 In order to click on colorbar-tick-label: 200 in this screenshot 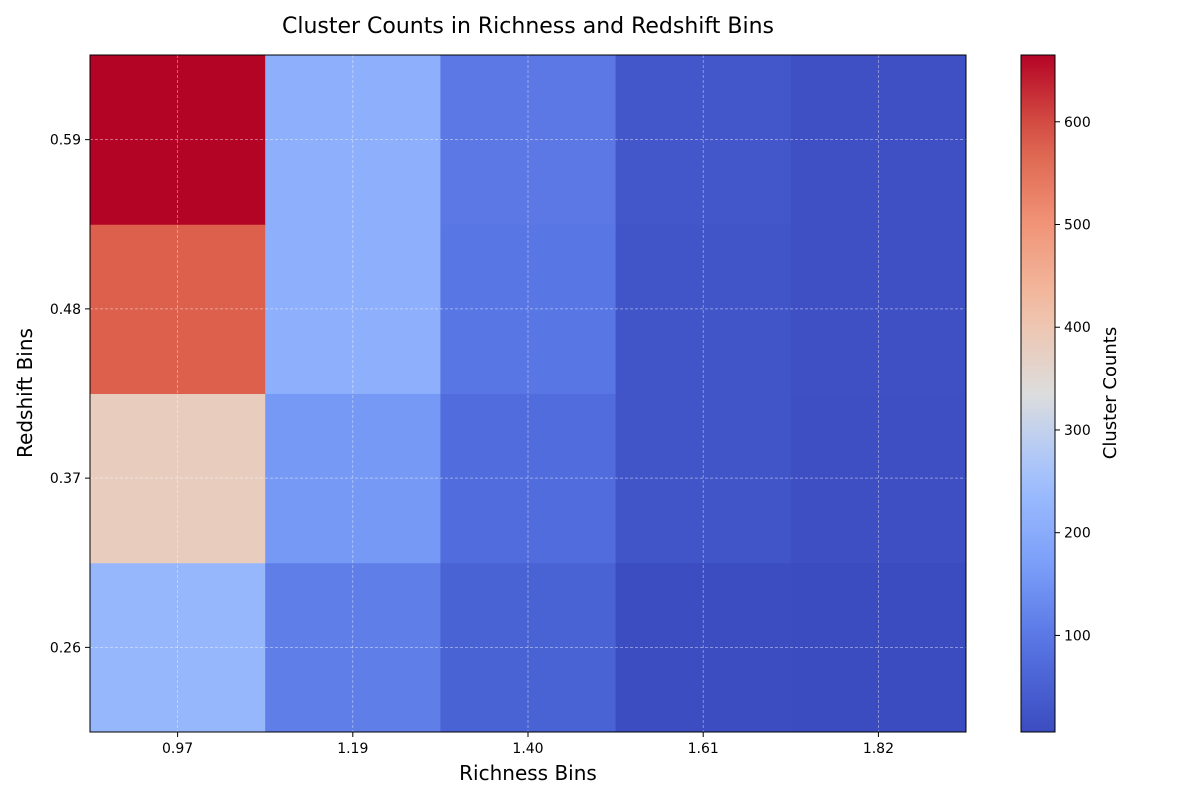, I will do `click(1077, 534)`.